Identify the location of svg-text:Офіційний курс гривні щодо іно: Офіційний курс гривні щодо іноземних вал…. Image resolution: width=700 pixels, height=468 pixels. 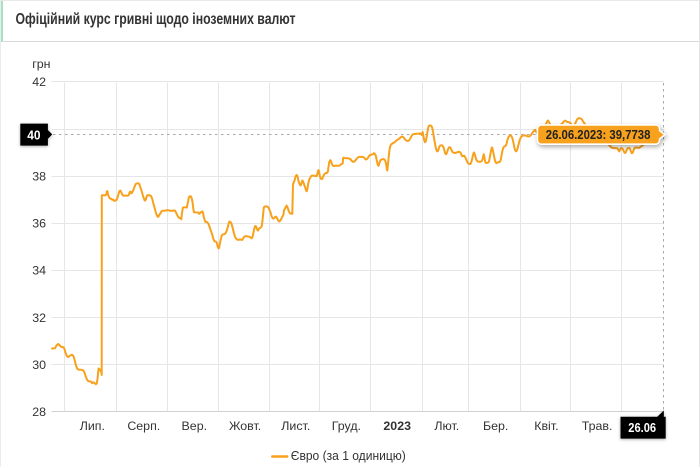
(156, 19).